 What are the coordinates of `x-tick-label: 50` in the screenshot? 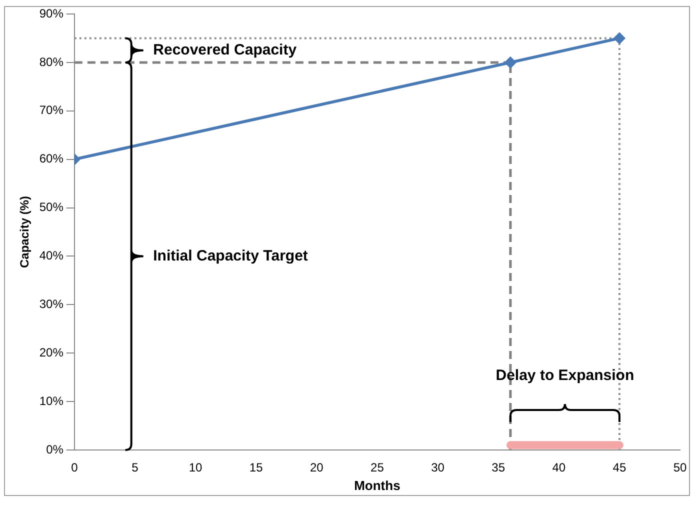 It's located at (680, 467).